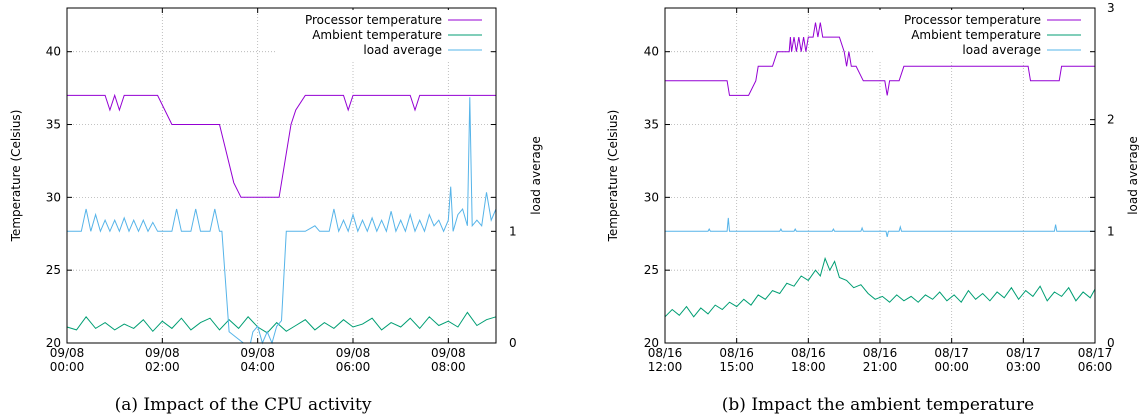 The height and width of the screenshot is (420, 1139). What do you see at coordinates (878, 405) in the screenshot?
I see `figure-caption: (b) Impact the ambient temperature` at bounding box center [878, 405].